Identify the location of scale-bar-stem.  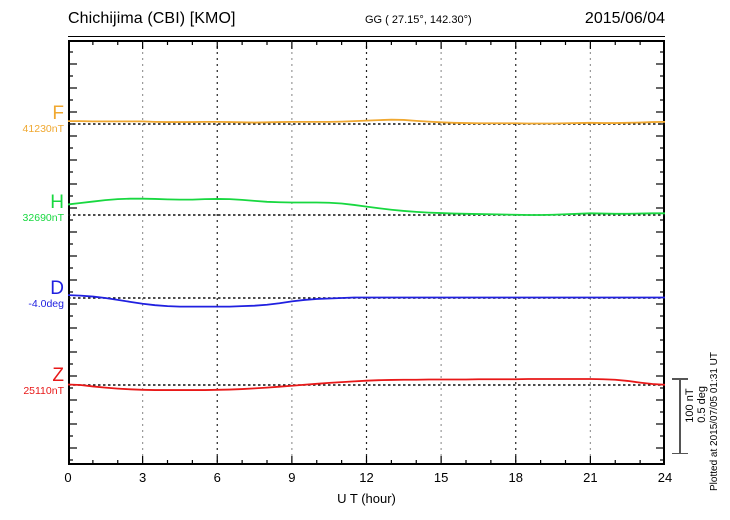
(680, 416).